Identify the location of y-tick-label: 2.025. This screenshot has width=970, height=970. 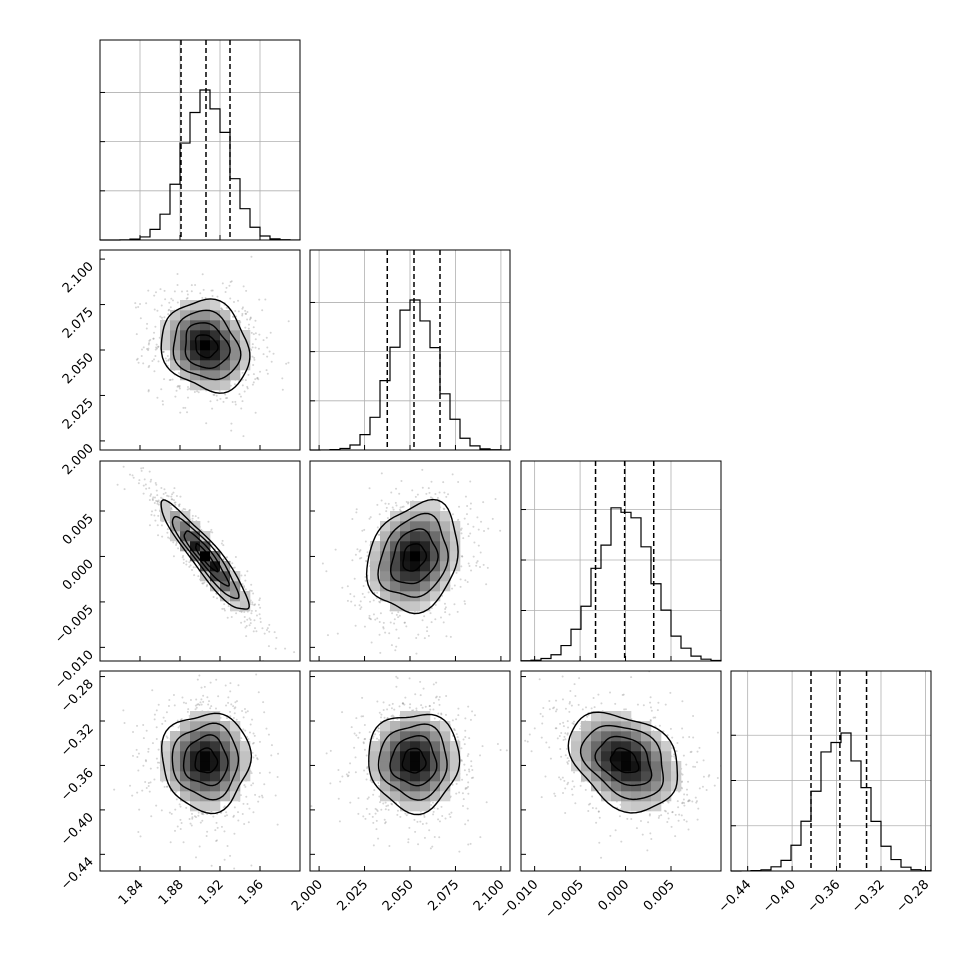
(78, 414).